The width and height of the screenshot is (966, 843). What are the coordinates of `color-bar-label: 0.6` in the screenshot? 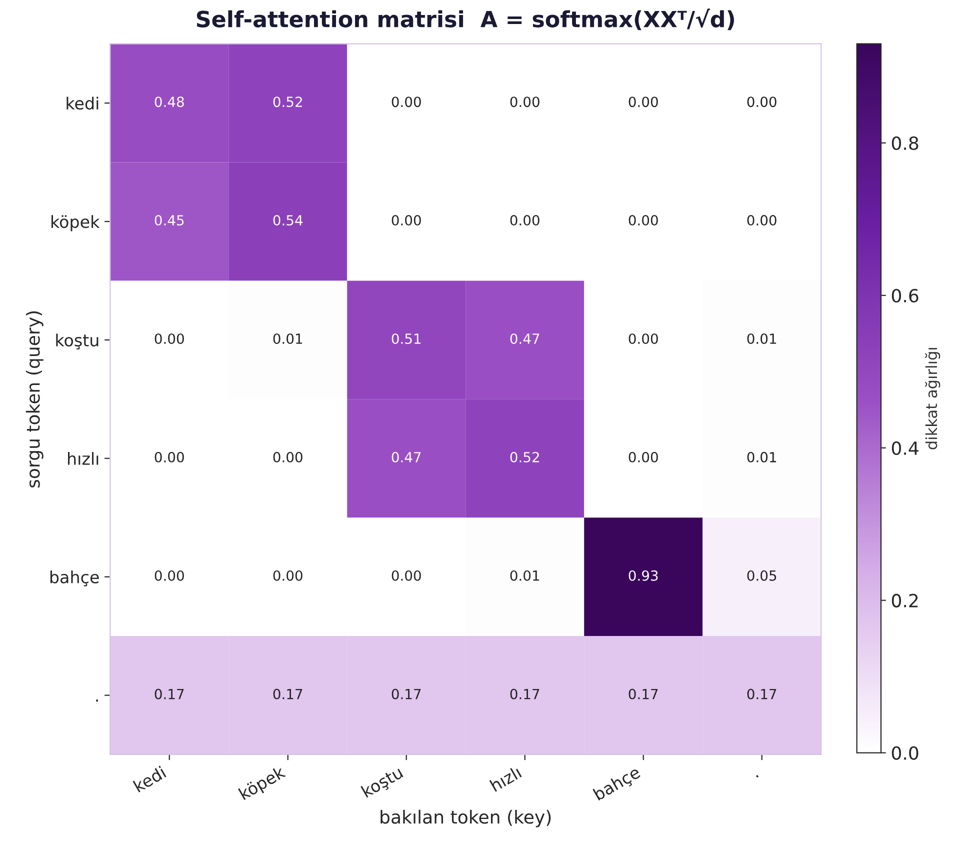 It's located at (905, 295).